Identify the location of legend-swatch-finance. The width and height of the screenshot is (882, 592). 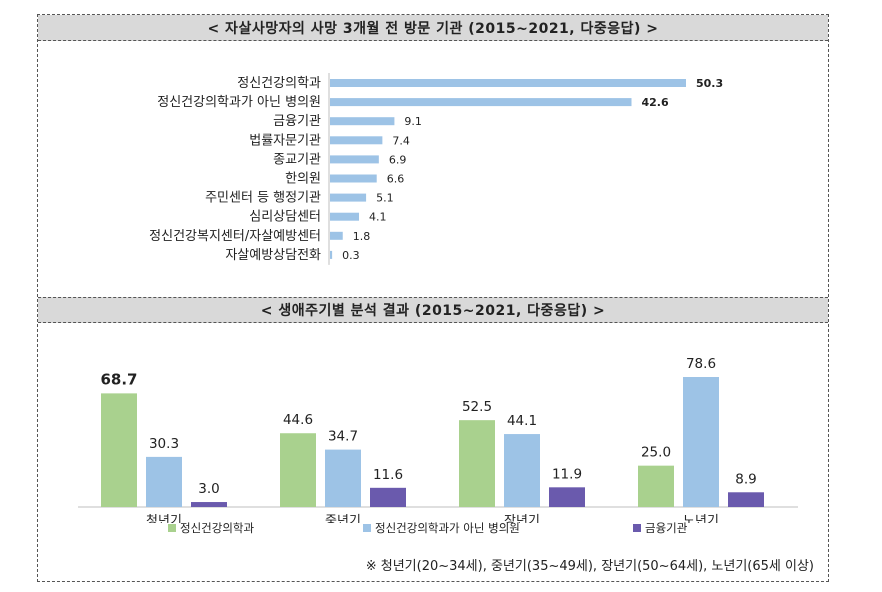
(637, 528).